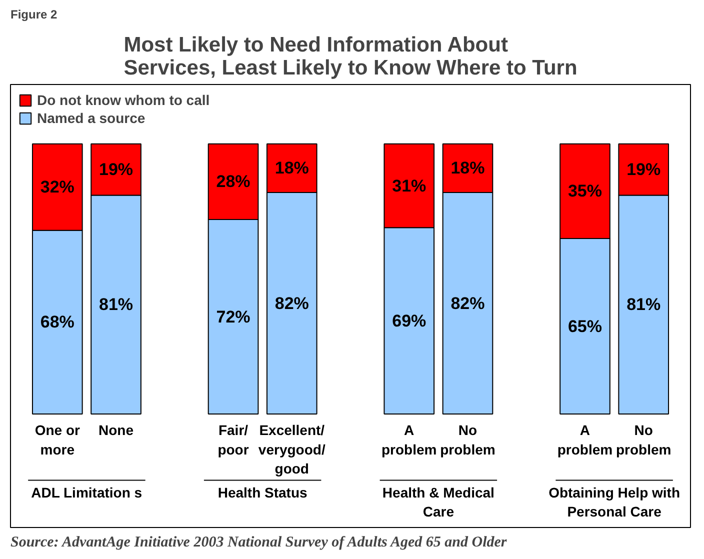  Describe the element at coordinates (585, 326) in the screenshot. I see `data-label: 65%` at that location.